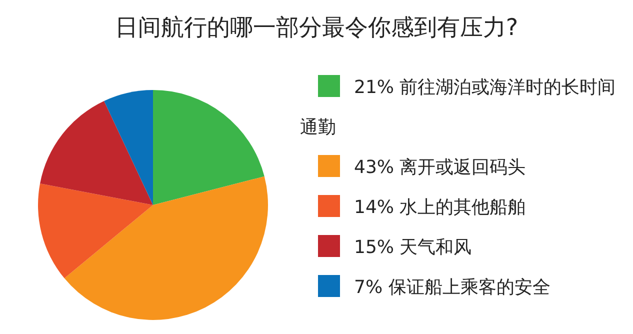 Image resolution: width=633 pixels, height=334 pixels. Describe the element at coordinates (440, 167) in the screenshot. I see `legend-label: 43% 离开或返回码头` at that location.